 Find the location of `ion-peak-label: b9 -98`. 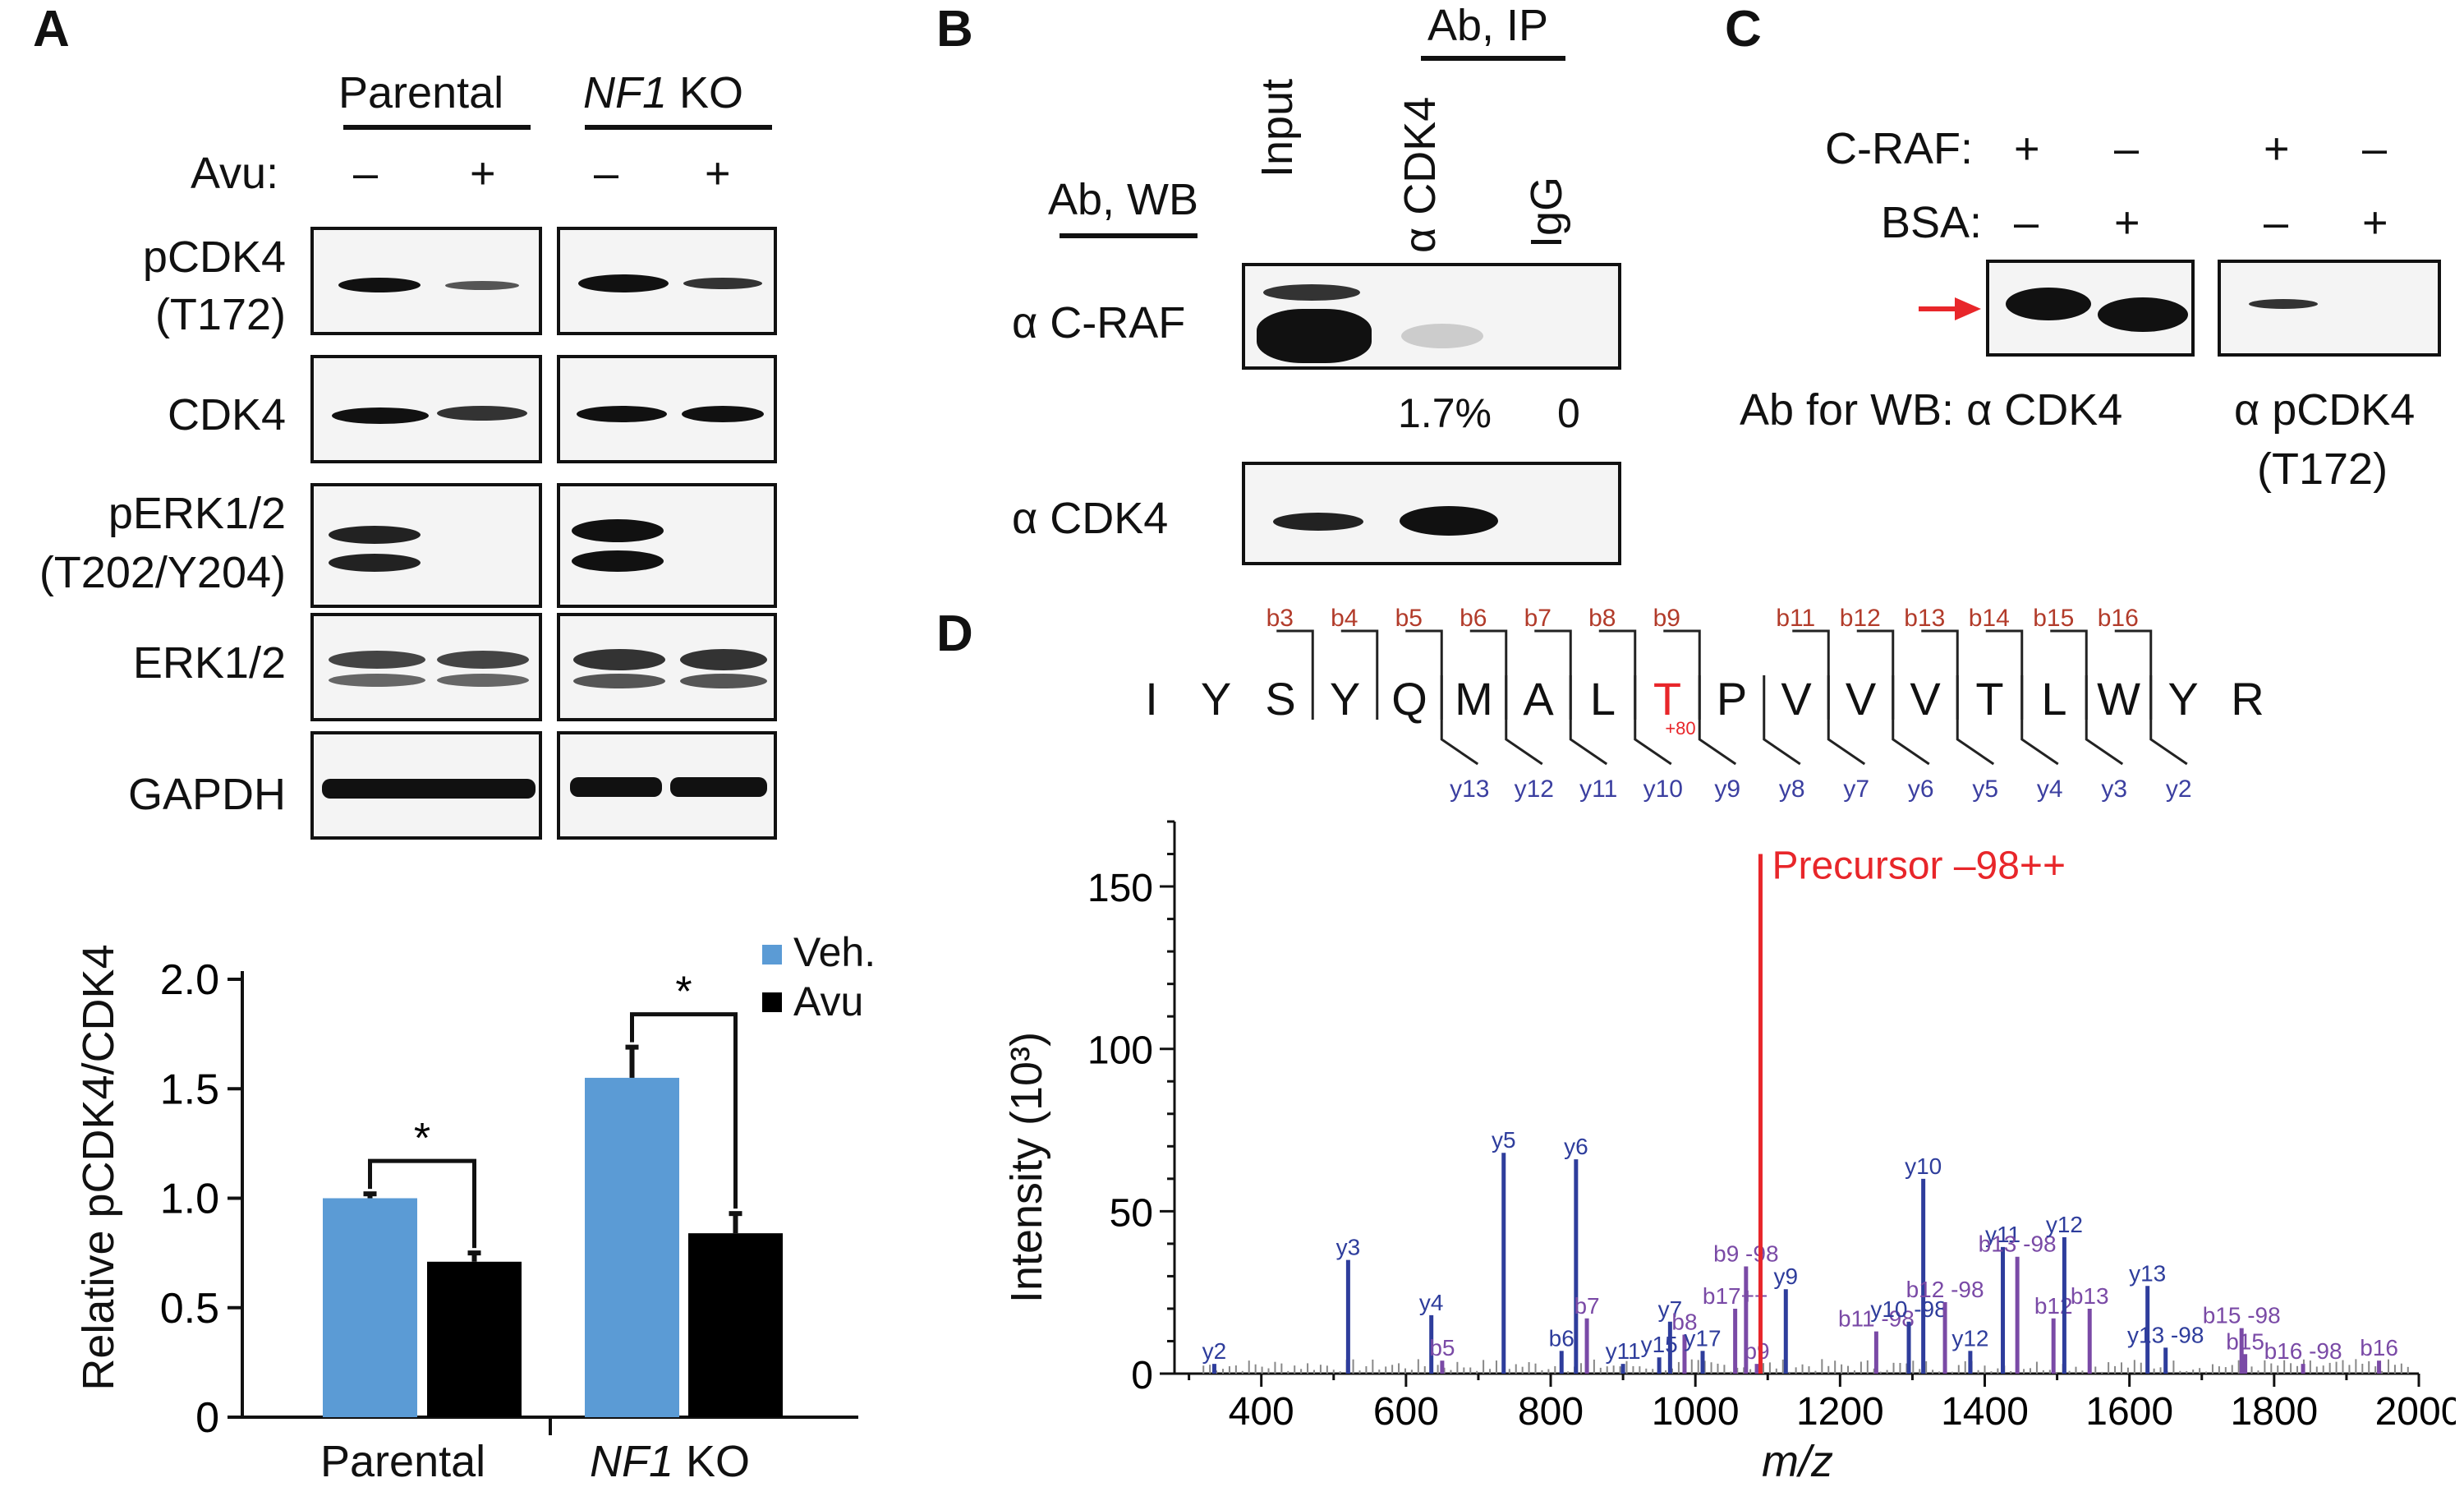

ion-peak-label: b9 -98 is located at coordinates (1745, 1254).